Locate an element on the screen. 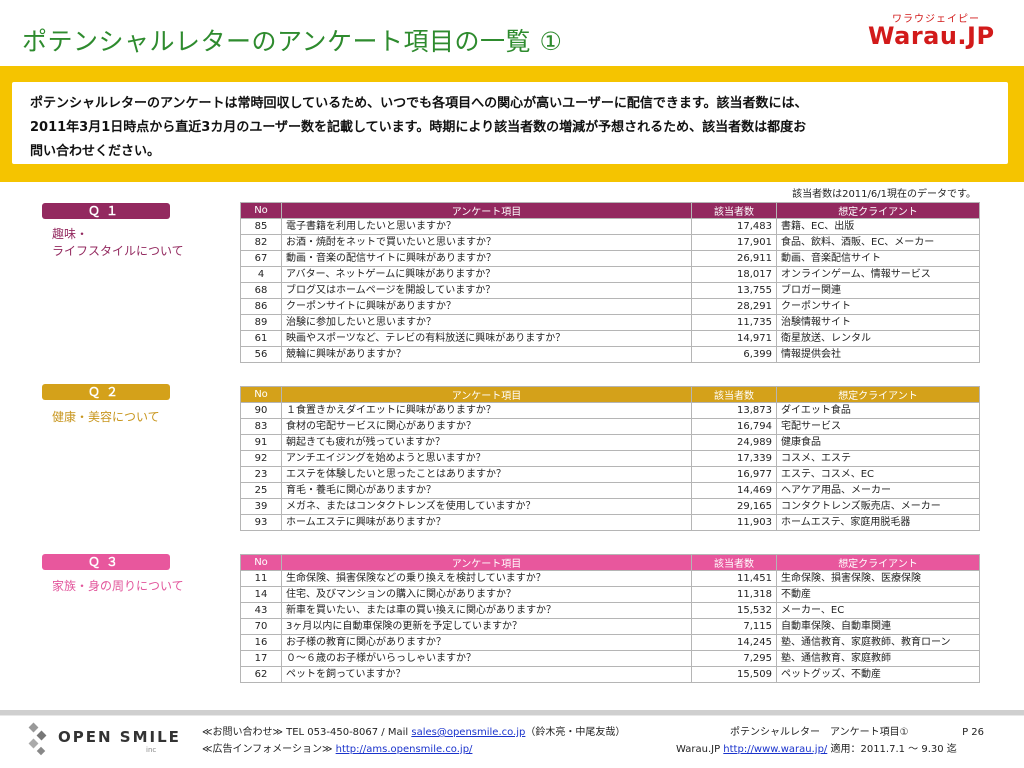 Image resolution: width=1024 pixels, height=768 pixels. cell-client: メーカー、EC is located at coordinates (878, 610).